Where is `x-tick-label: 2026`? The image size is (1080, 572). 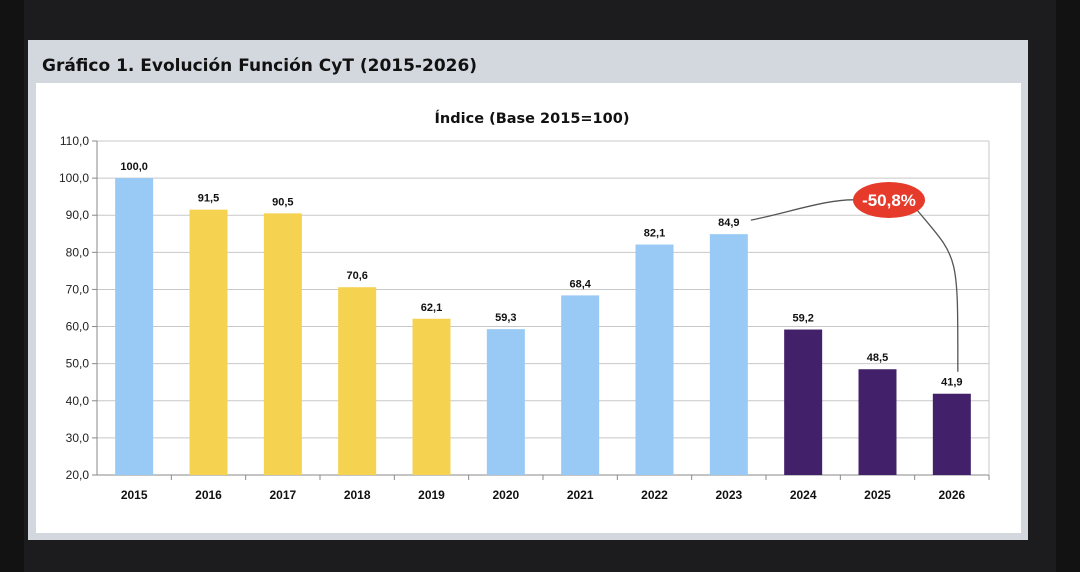 x-tick-label: 2026 is located at coordinates (951, 495).